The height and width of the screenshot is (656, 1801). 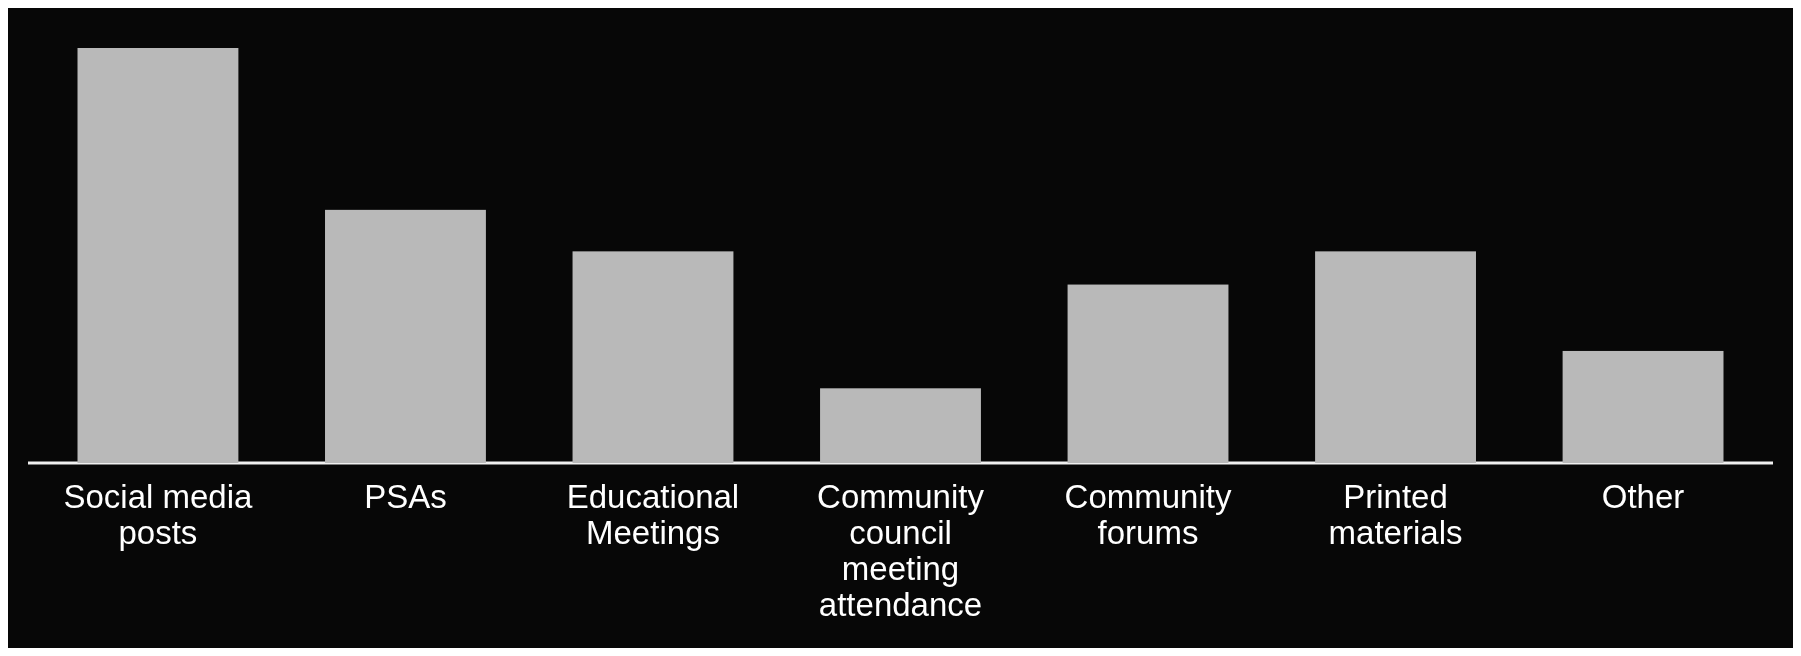 I want to click on x-tick-label: Printed materials, so click(x=1395, y=514).